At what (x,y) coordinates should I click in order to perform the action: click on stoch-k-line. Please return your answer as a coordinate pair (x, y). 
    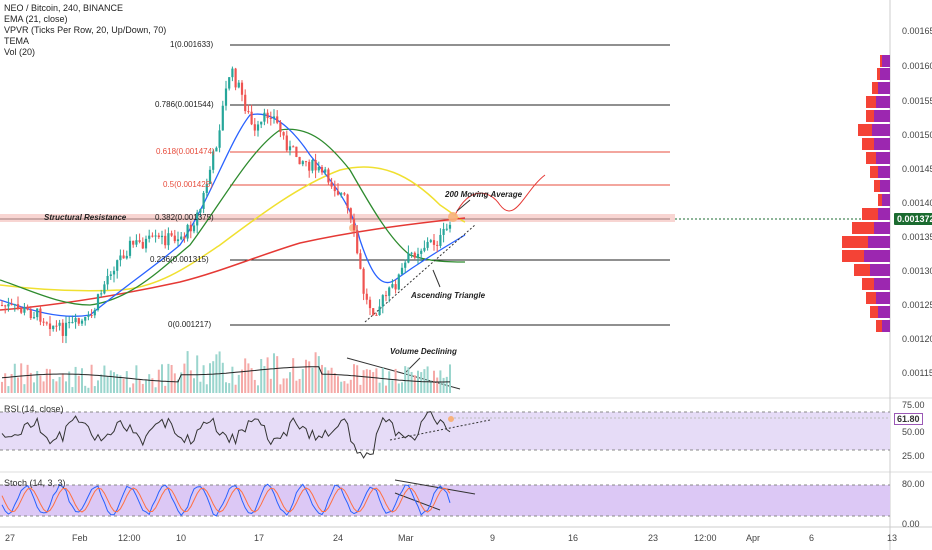
    Looking at the image, I should click on (226, 500).